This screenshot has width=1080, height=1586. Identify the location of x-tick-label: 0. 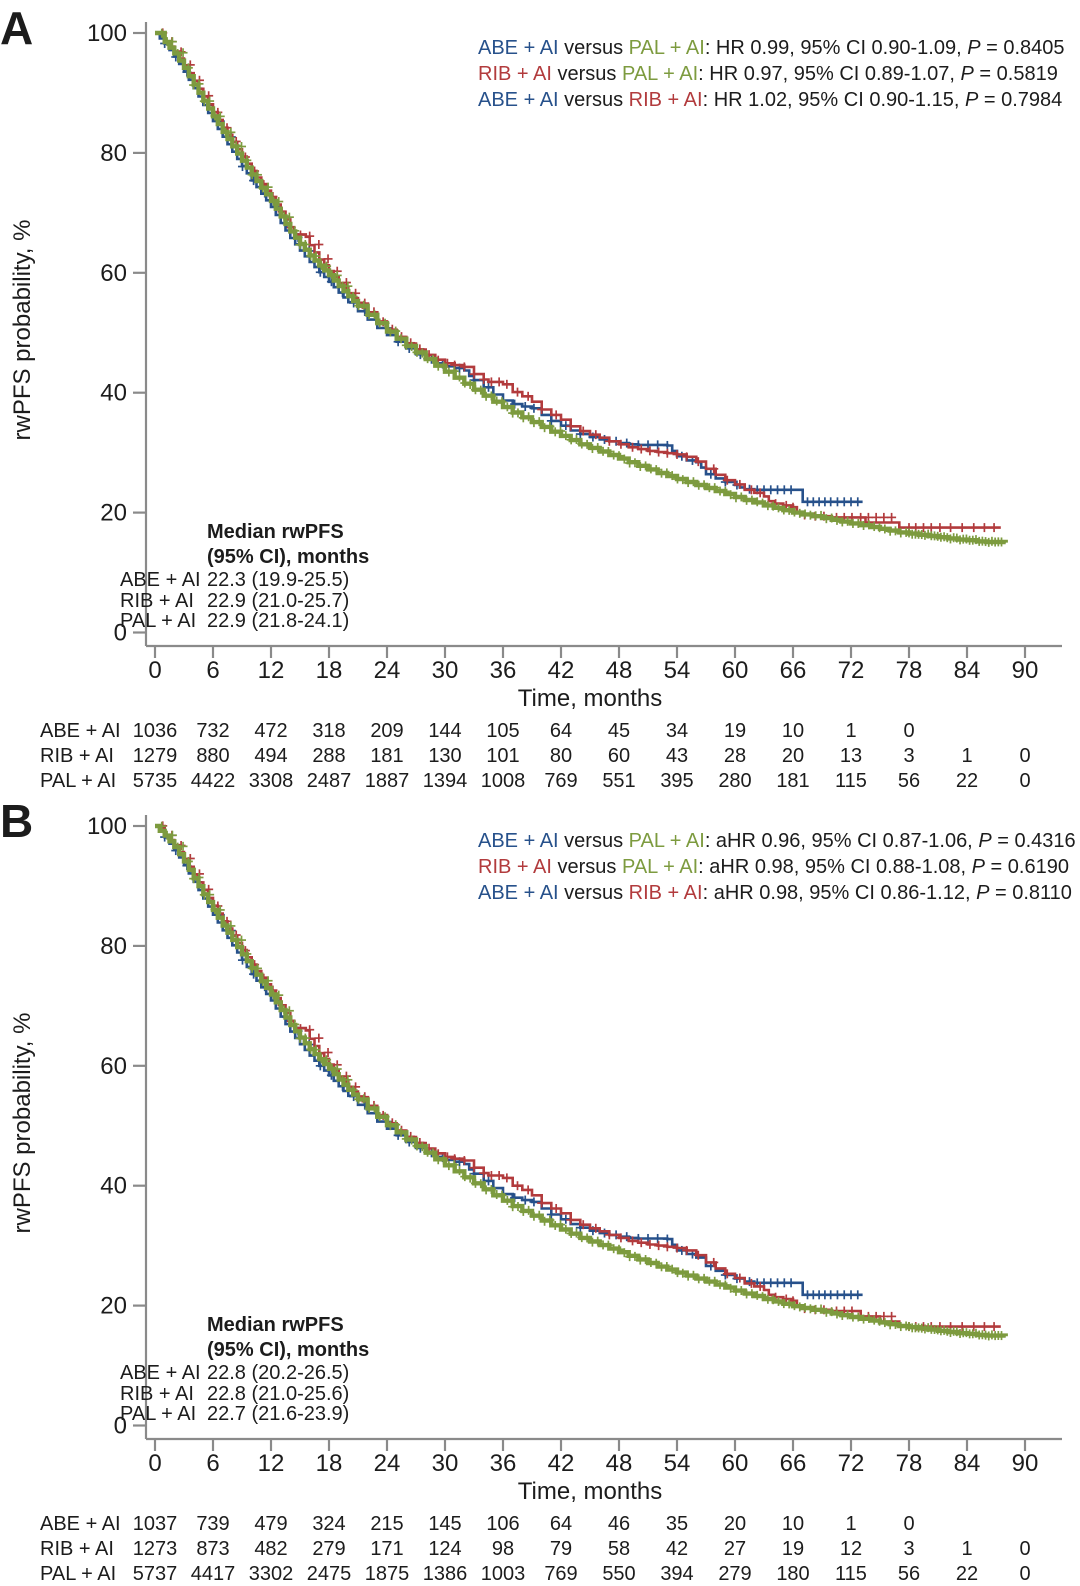
(154, 670).